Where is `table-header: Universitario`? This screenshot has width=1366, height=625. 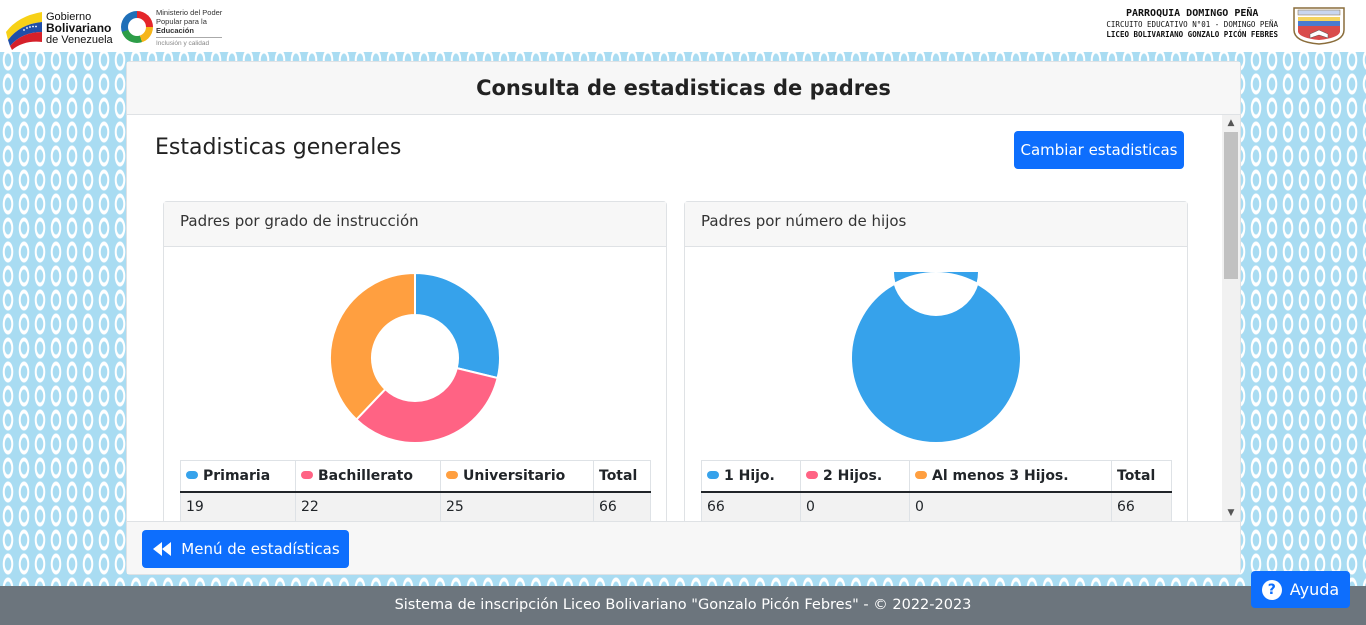
table-header: Universitario is located at coordinates (517, 476).